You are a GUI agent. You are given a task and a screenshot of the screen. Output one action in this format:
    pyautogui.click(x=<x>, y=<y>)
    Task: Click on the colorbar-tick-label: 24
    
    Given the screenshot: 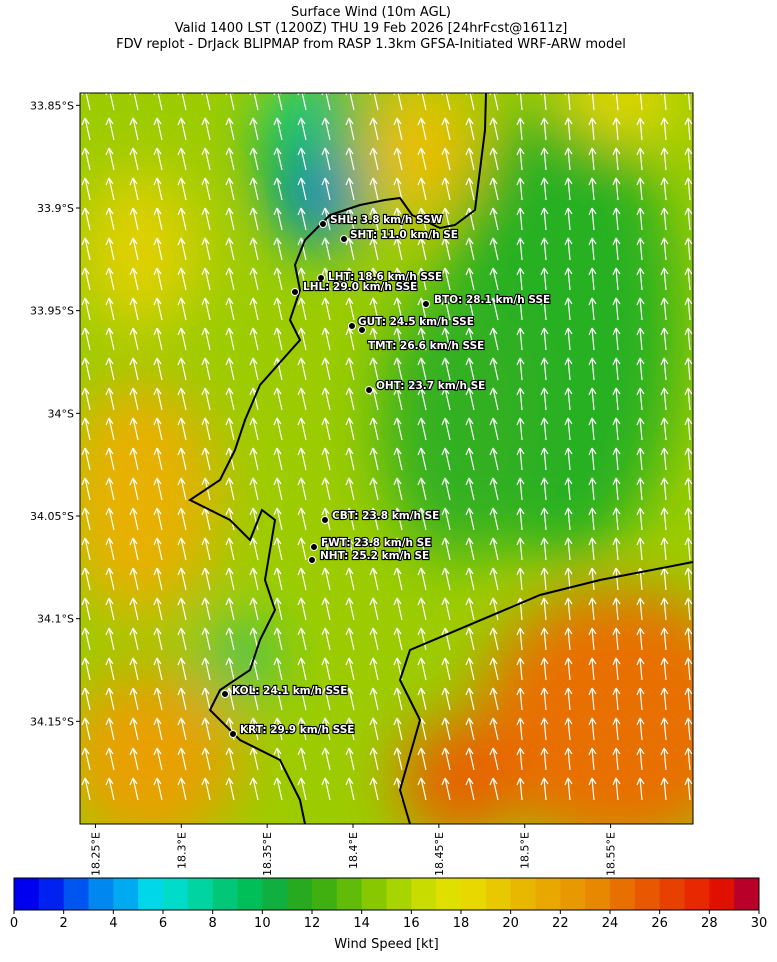 What is the action you would take?
    pyautogui.click(x=610, y=923)
    